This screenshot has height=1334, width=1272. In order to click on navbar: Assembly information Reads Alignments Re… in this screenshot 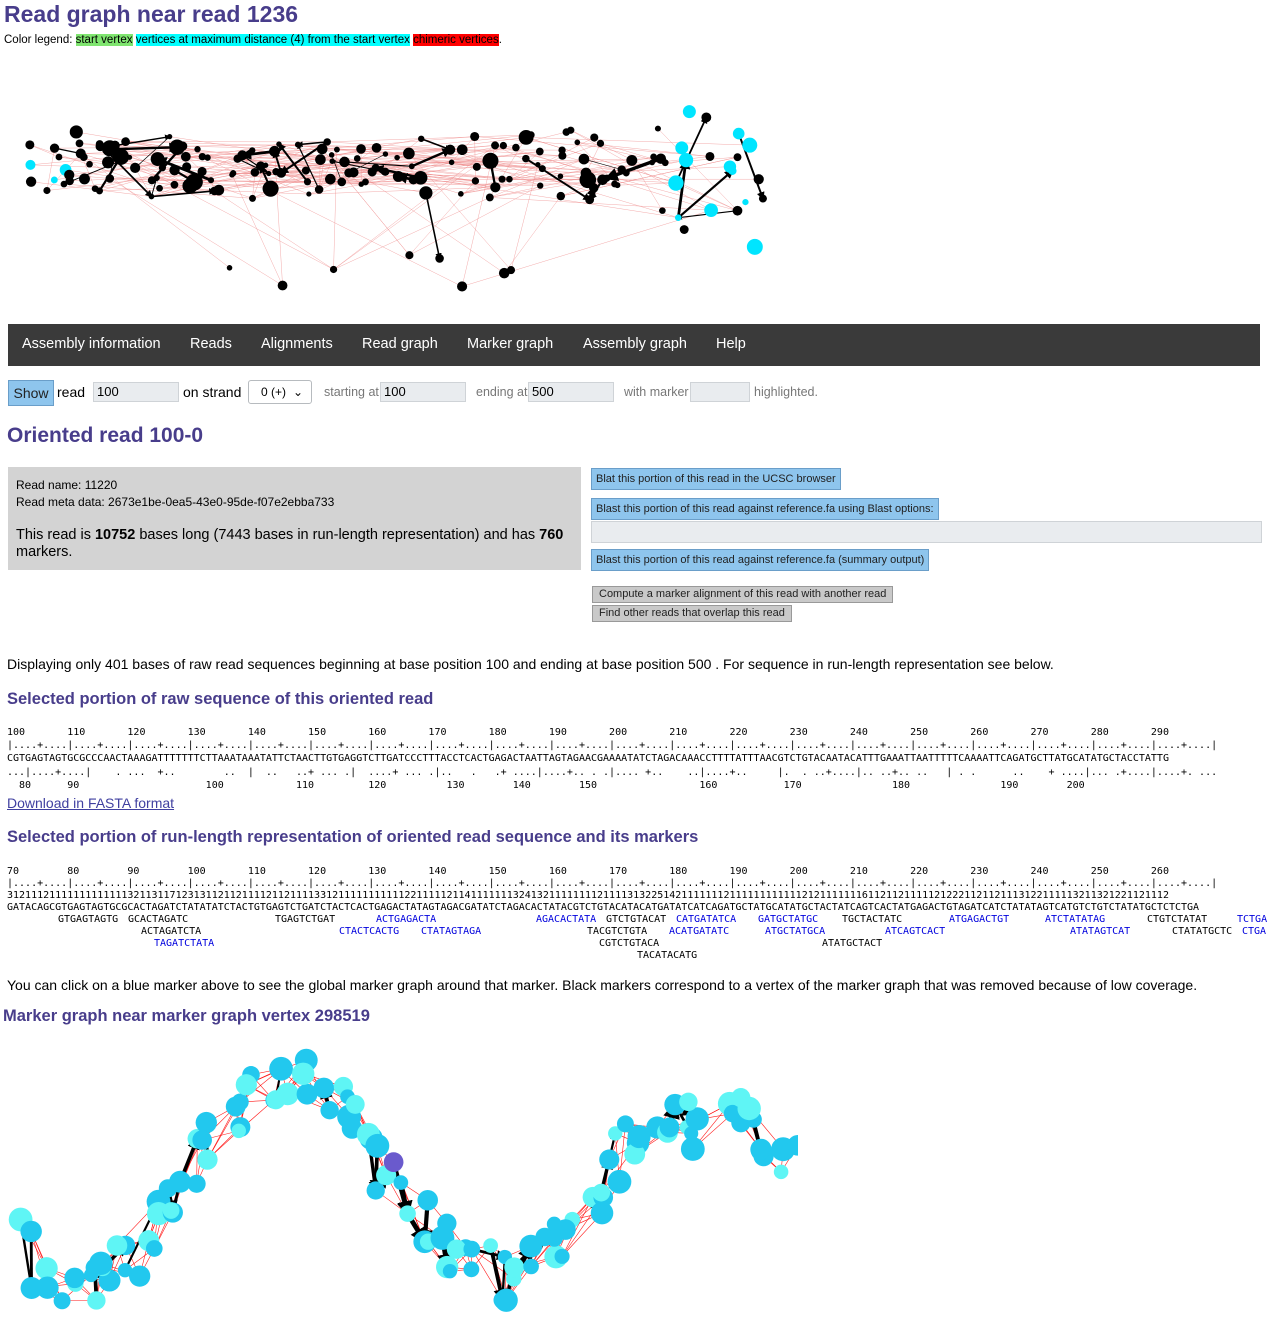, I will do `click(634, 345)`.